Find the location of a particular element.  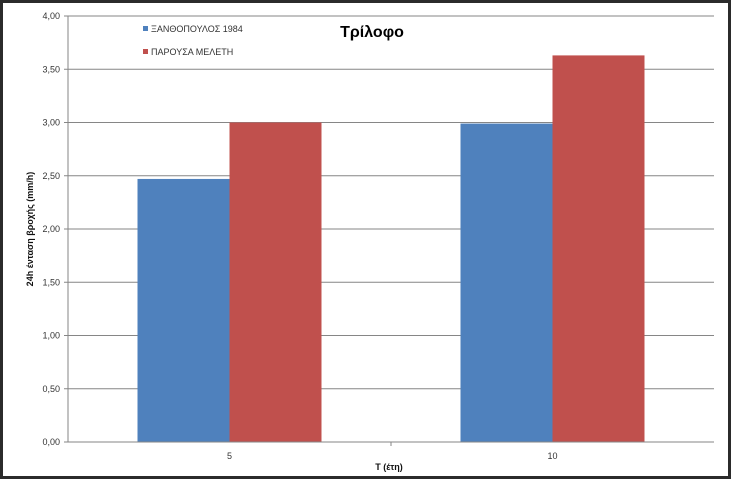

y-tick-label: 3,50 is located at coordinates (51, 69).